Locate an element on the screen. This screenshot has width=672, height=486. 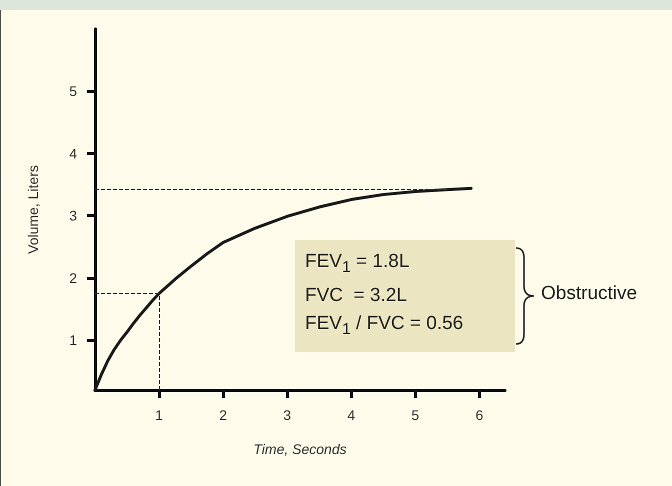
x-tick-label: 3 is located at coordinates (287, 415).